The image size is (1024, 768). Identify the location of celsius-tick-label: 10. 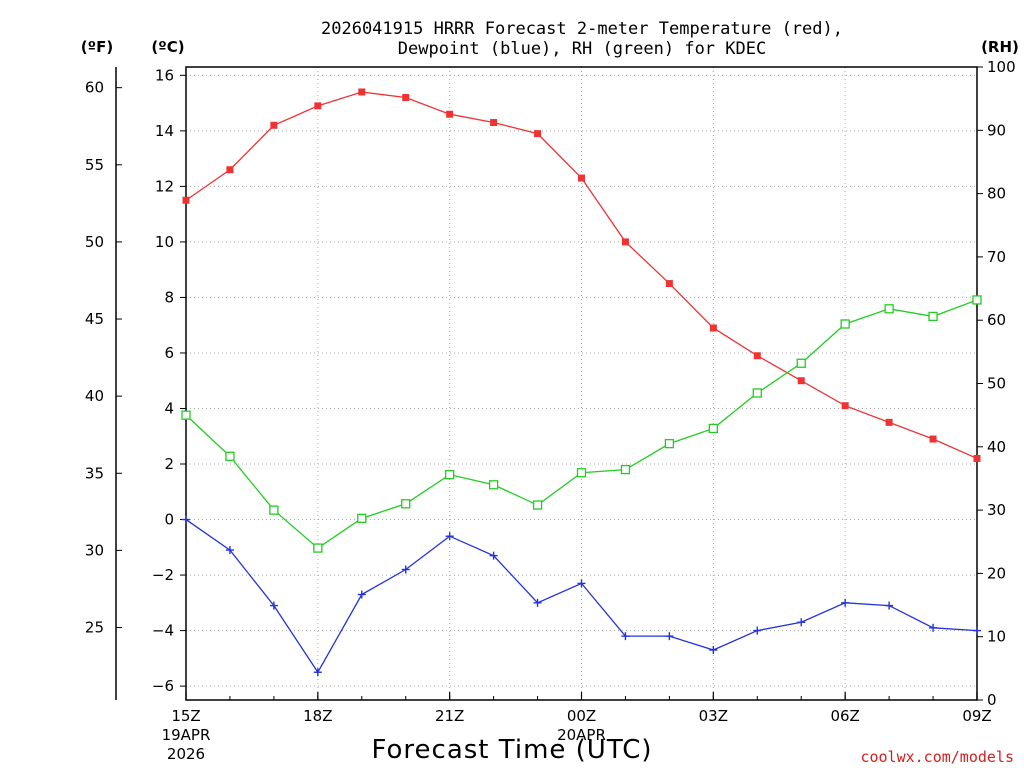
(164, 242).